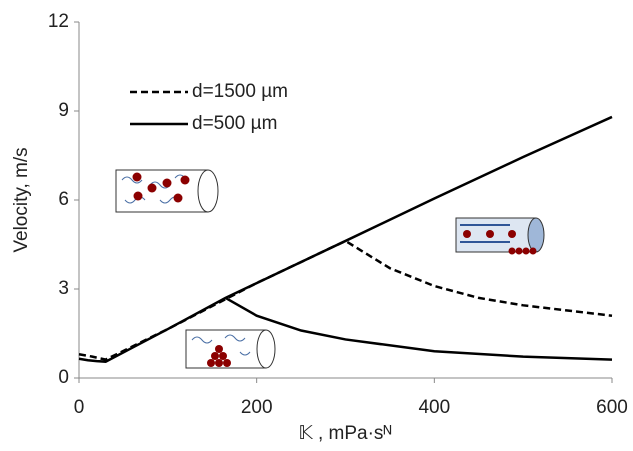  What do you see at coordinates (344, 433) in the screenshot?
I see `x-axis-label: 𝕂 , mPa·sᴺ` at bounding box center [344, 433].